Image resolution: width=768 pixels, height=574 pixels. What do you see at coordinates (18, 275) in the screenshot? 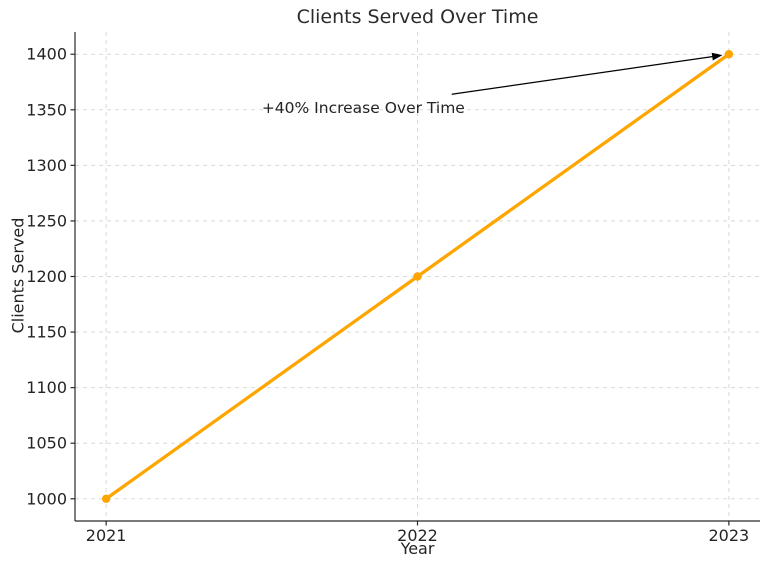
I see `y-axis-label: Clients Served` at bounding box center [18, 275].